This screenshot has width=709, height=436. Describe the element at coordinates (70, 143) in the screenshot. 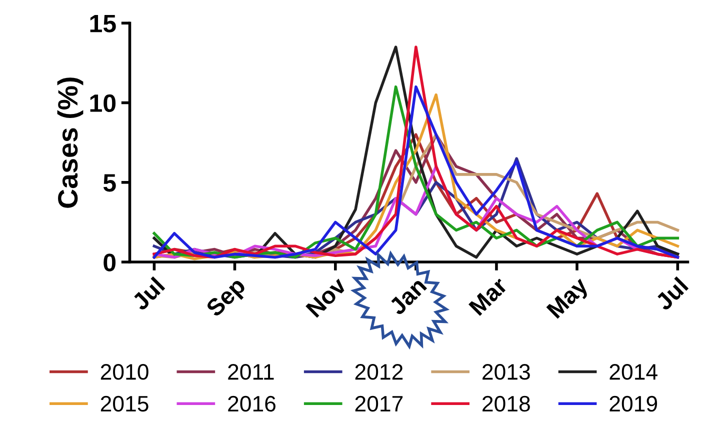

I see `y-axis-title: Cases (%)` at that location.